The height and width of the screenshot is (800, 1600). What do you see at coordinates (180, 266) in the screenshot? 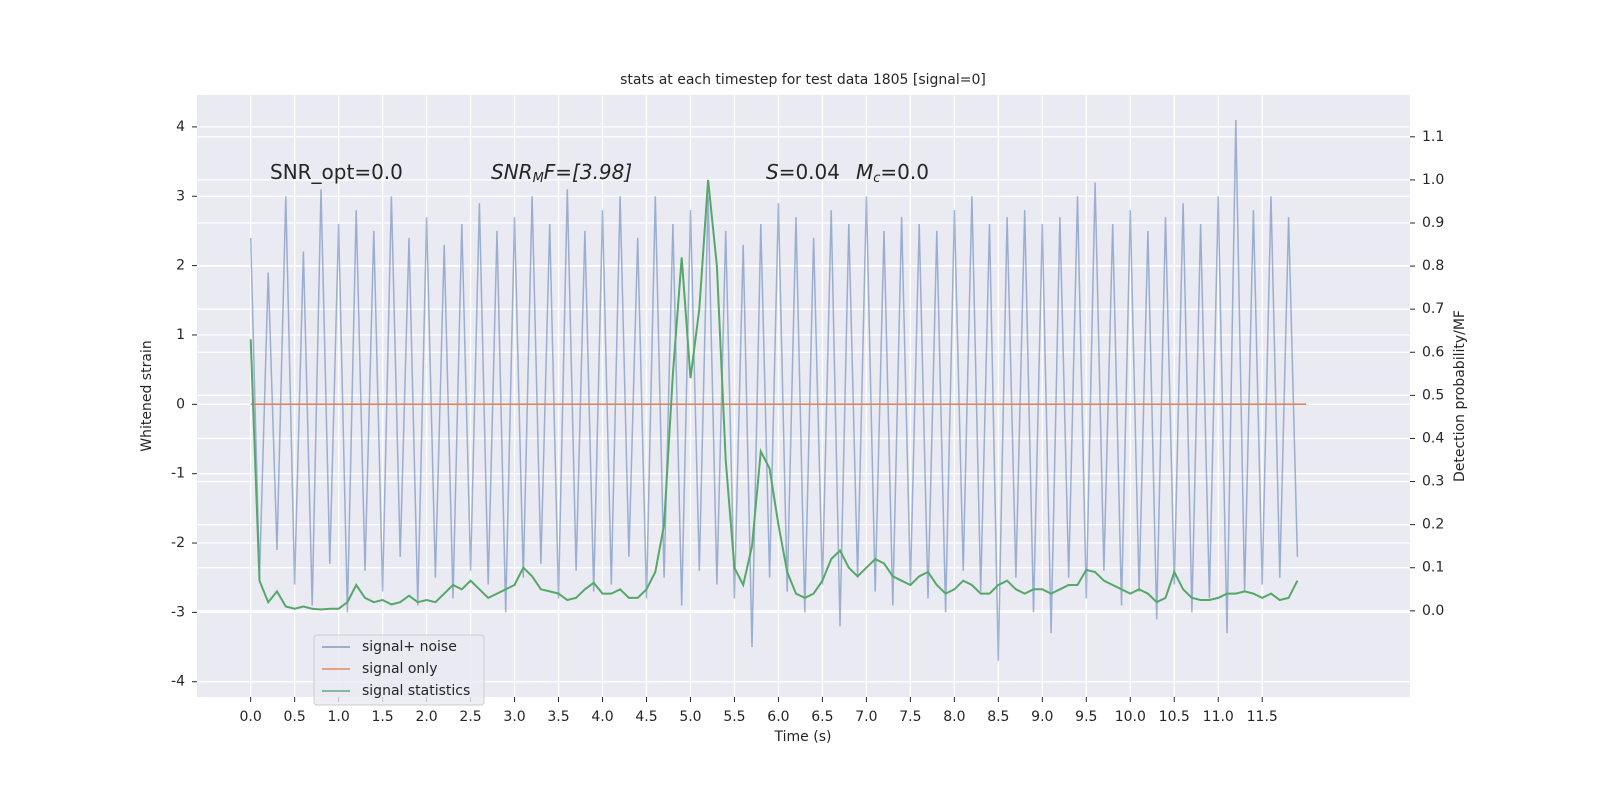
I see `y-tick-label: 2` at bounding box center [180, 266].